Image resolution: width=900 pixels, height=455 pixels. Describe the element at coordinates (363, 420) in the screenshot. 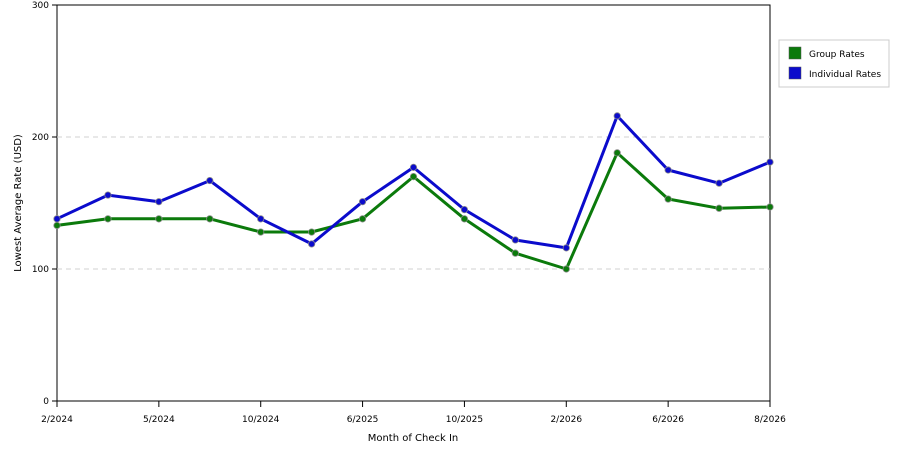

I see `x-tick-label: 6/2025` at that location.